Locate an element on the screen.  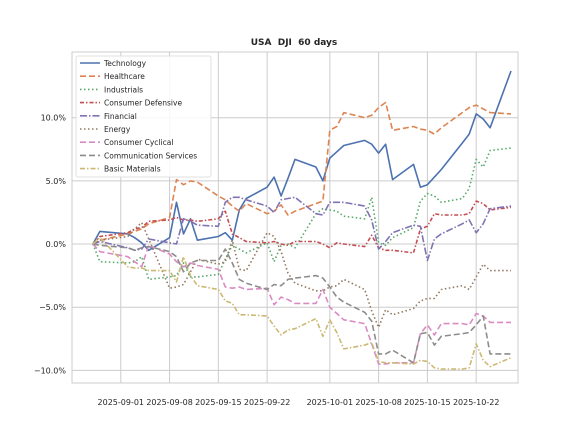
legend-box is located at coordinates (143, 116).